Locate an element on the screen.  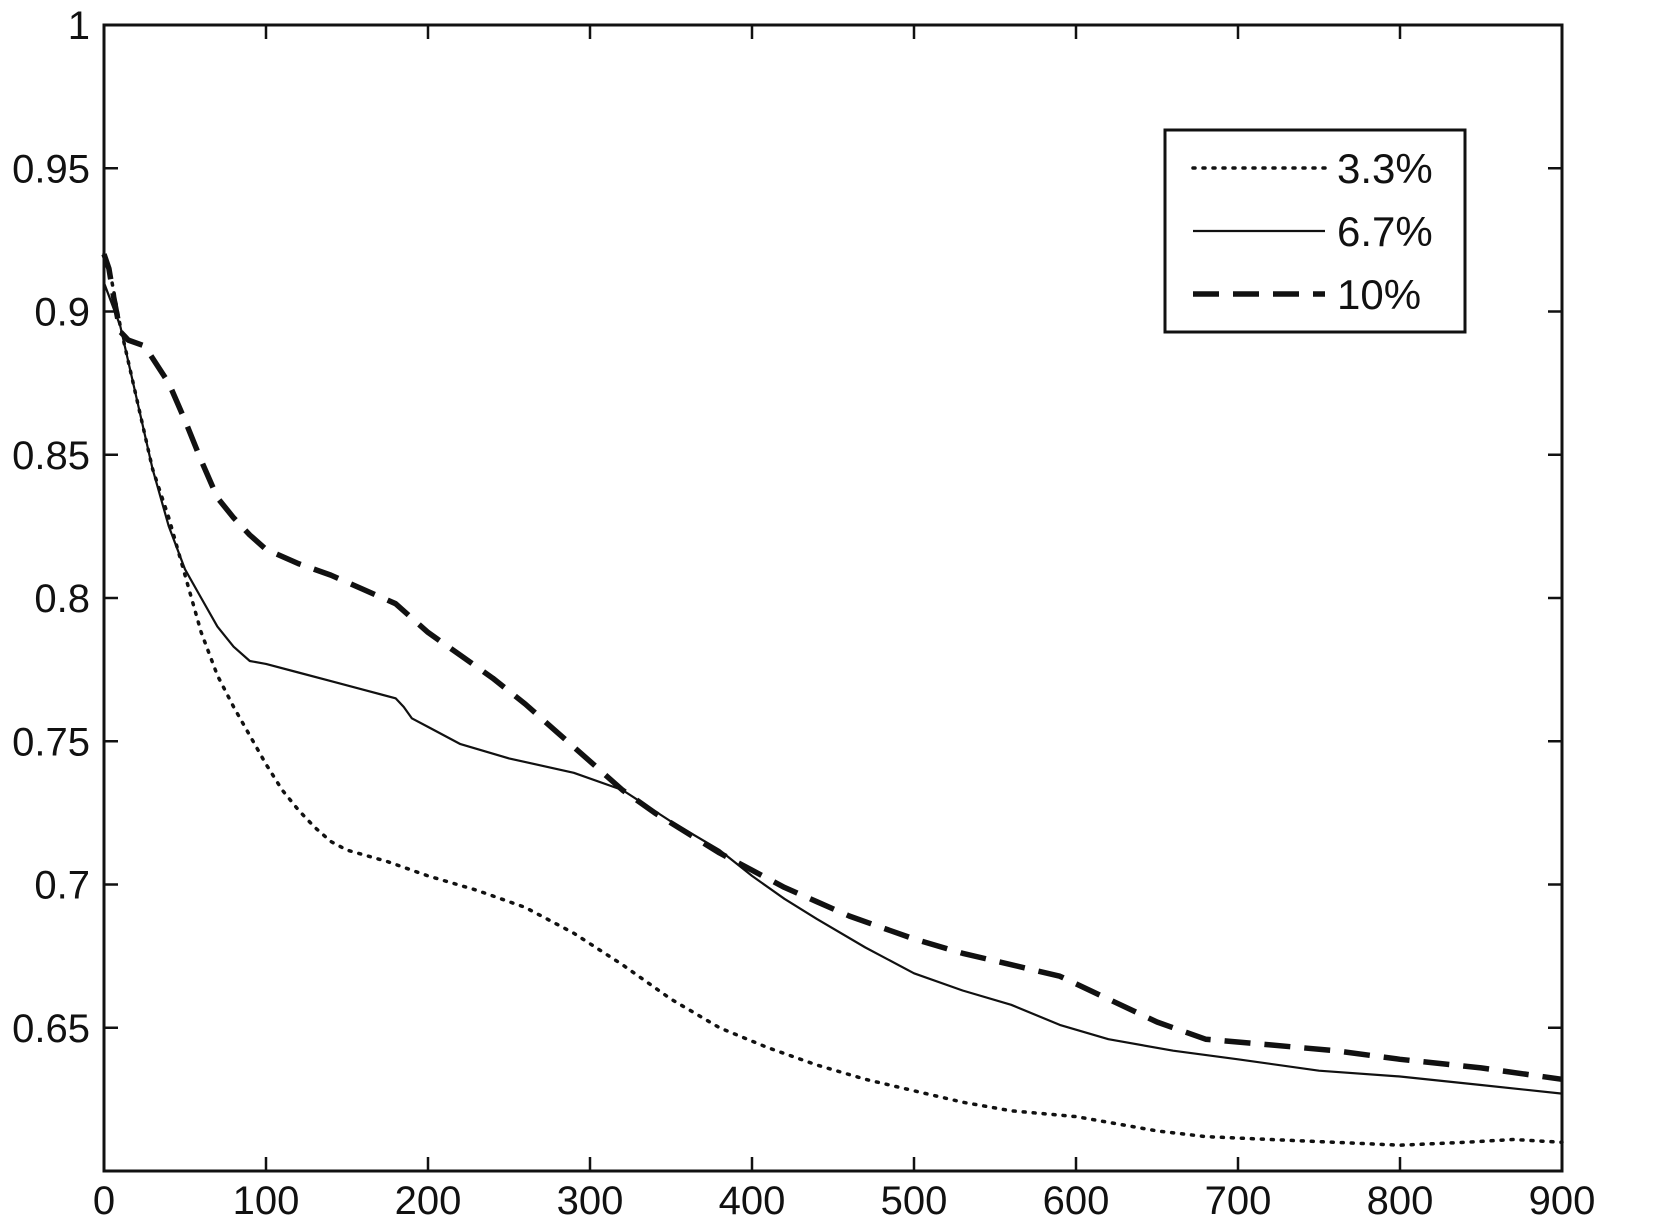
legend-label: 10% is located at coordinates (1379, 294).